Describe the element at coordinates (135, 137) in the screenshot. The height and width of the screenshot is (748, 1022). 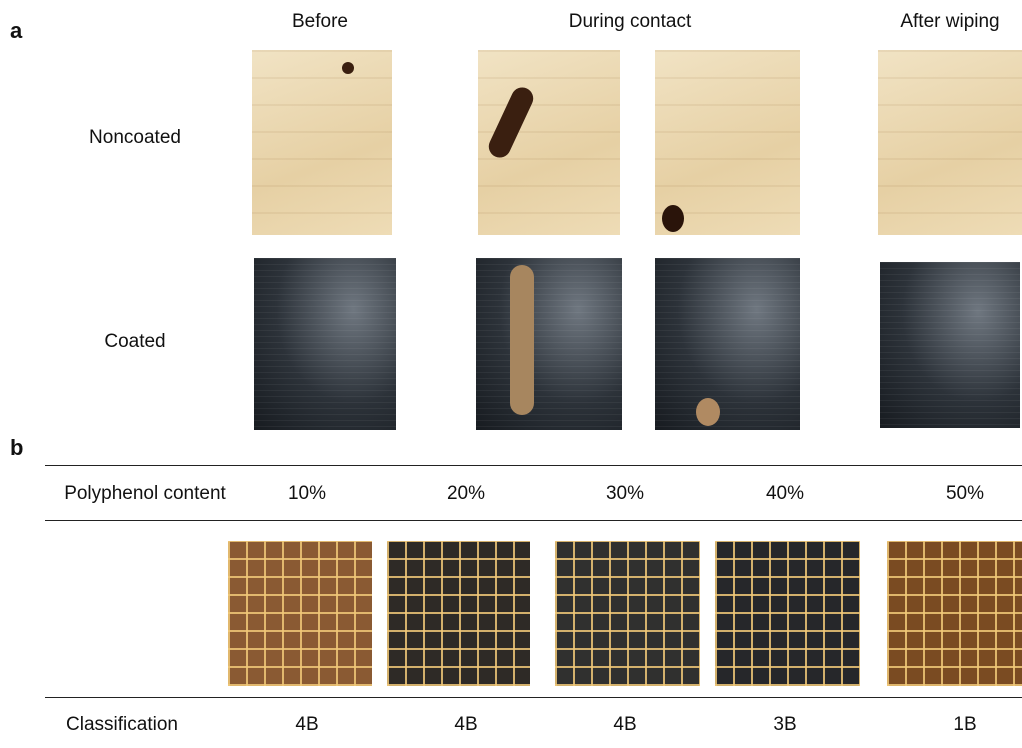
I see `row-label: Noncoated` at that location.